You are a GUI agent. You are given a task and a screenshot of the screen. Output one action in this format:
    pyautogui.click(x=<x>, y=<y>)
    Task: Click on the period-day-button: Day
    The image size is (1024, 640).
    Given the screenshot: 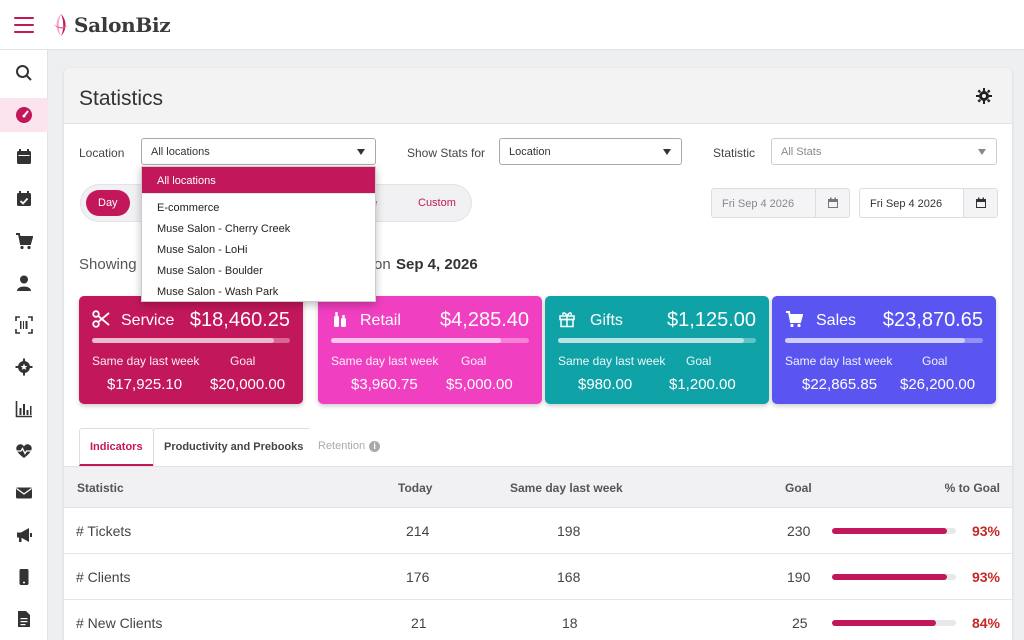 What is the action you would take?
    pyautogui.click(x=108, y=203)
    